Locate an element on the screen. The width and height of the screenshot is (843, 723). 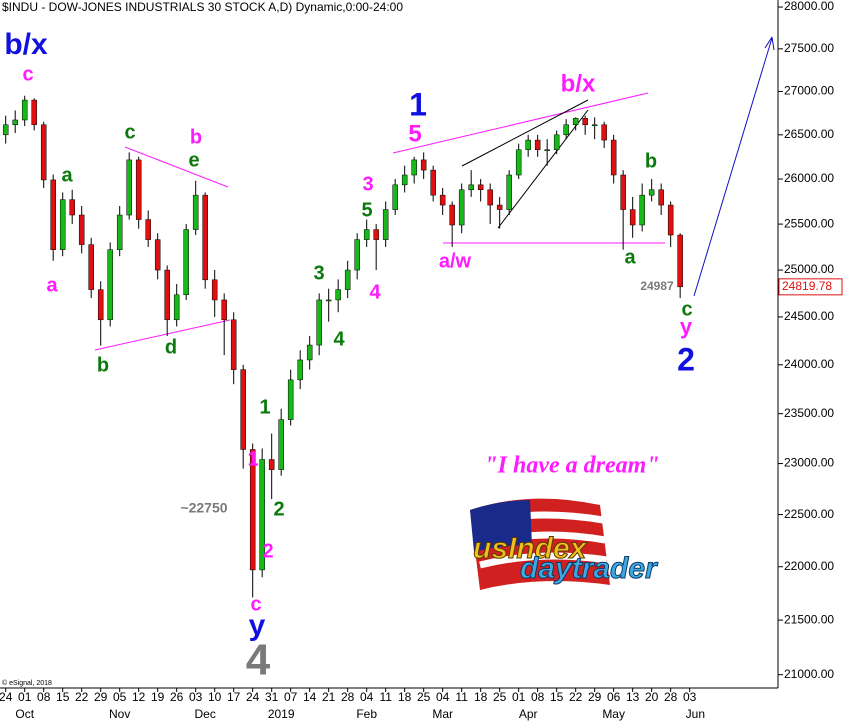
arrow-head is located at coordinates (769, 43).